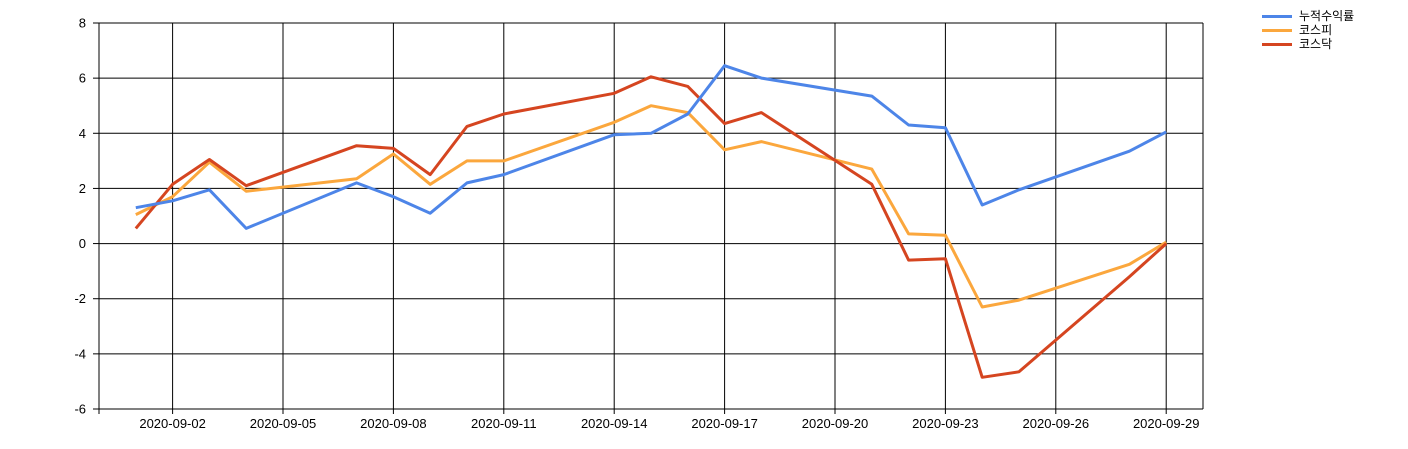  I want to click on legend-label: 누적수익률, so click(1327, 16).